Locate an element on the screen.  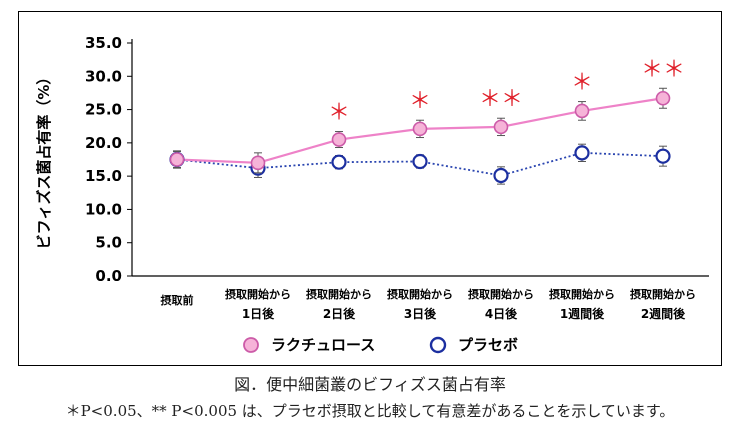
y-tick-label: 25.0 is located at coordinates (103, 110).